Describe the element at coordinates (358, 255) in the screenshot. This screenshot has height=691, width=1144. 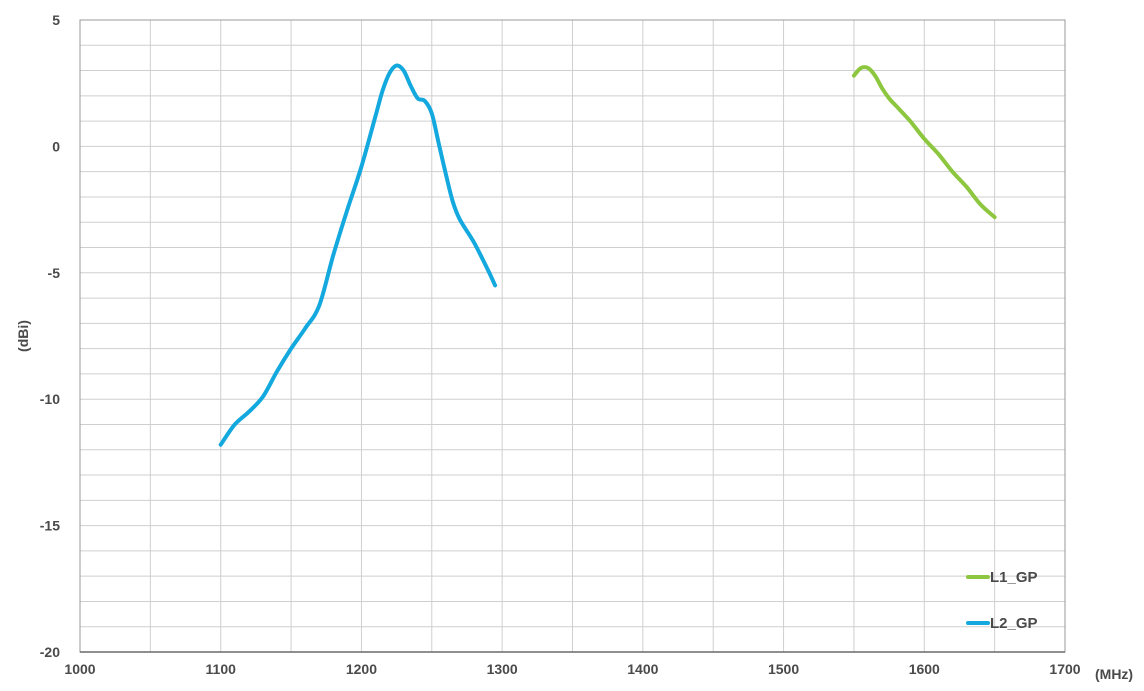
I see `series-line-l2-gp` at that location.